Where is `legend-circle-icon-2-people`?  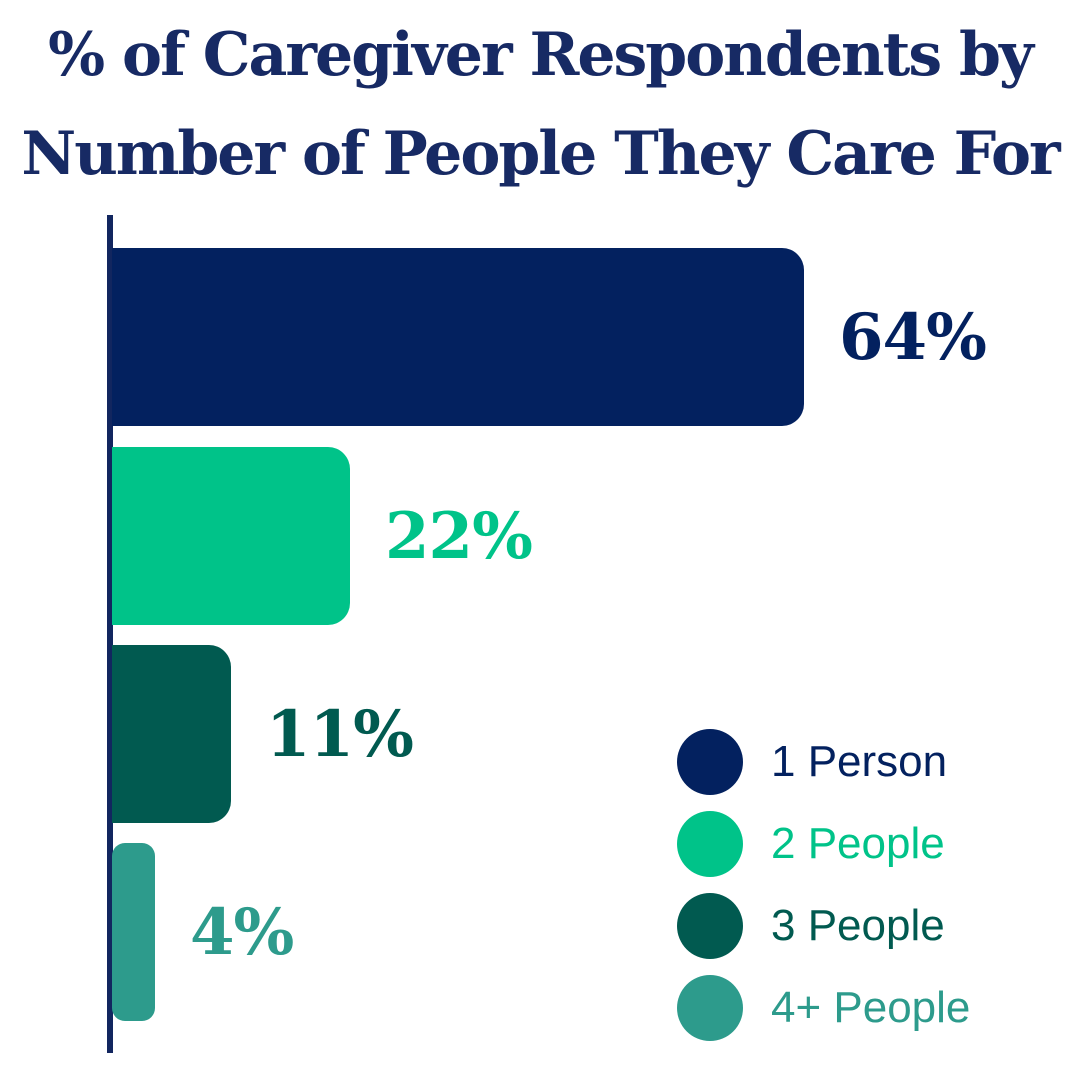
legend-circle-icon-2-people is located at coordinates (710, 844).